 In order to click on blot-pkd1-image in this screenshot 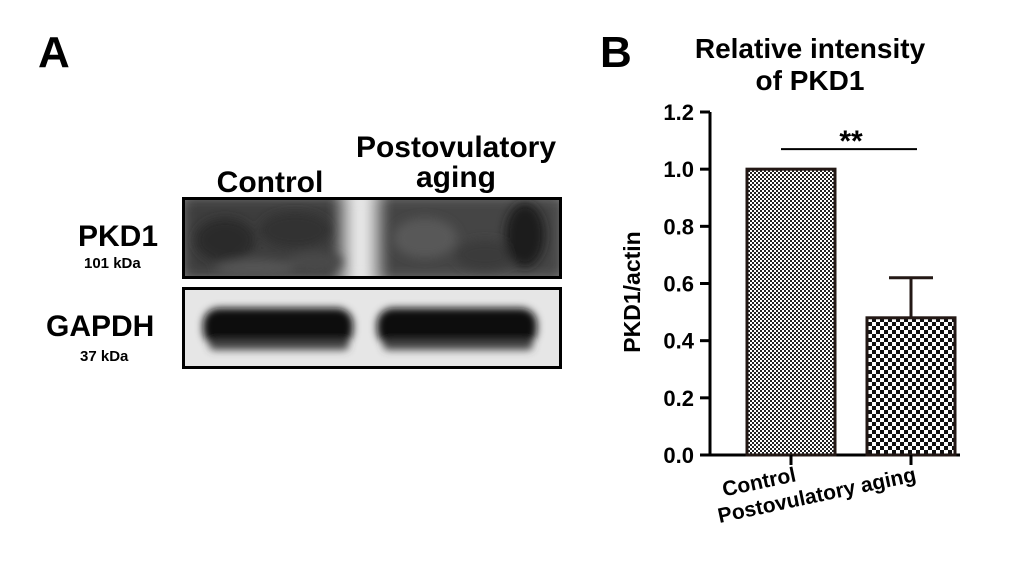, I will do `click(372, 238)`.